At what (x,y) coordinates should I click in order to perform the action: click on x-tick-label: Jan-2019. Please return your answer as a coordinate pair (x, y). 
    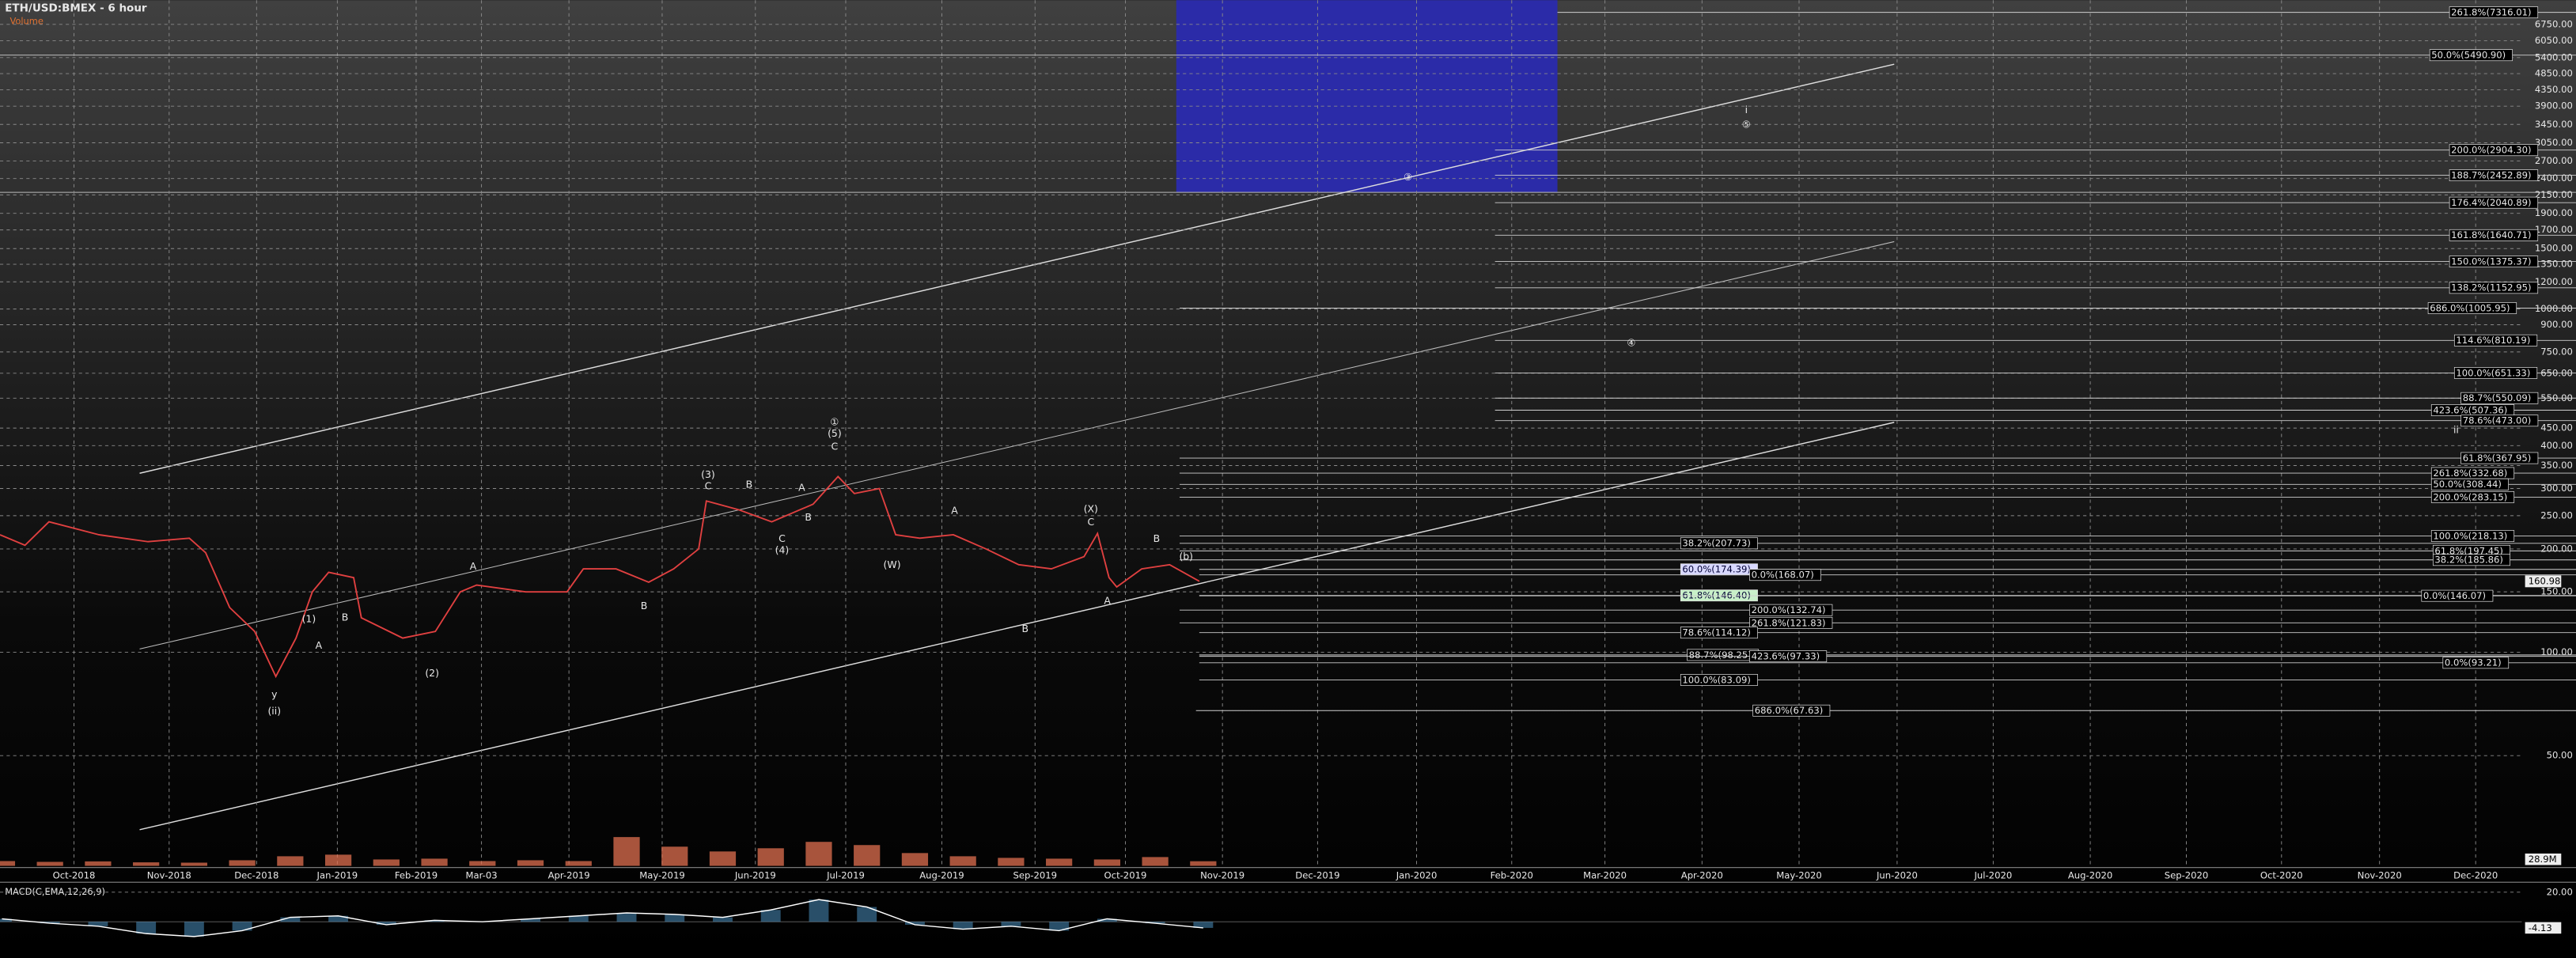
    Looking at the image, I should click on (337, 875).